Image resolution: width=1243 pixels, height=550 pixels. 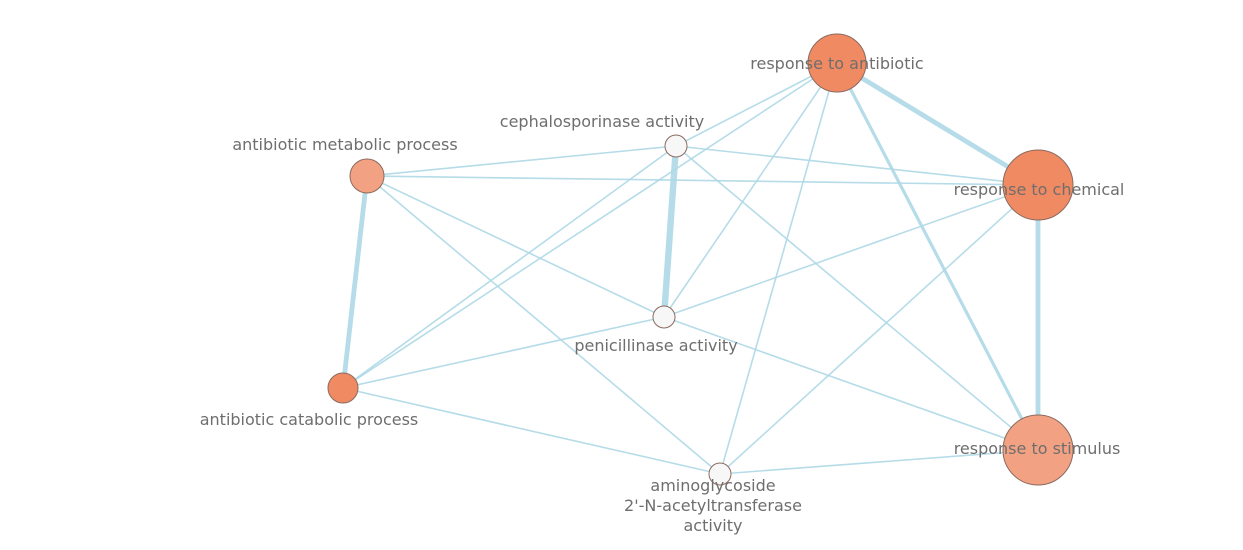 I want to click on node-response-to-chemical, so click(x=1038, y=185).